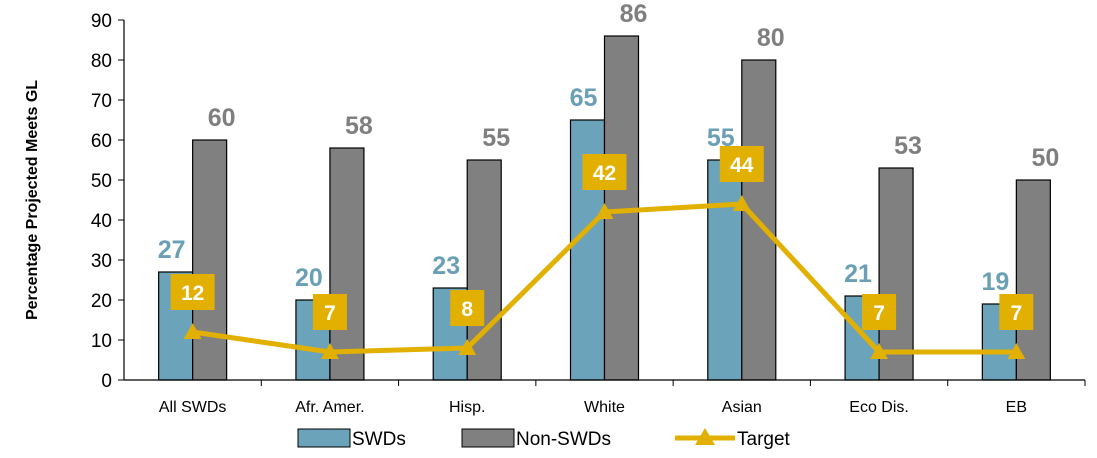  What do you see at coordinates (329, 407) in the screenshot?
I see `x-category-label: Afr. Amer.` at bounding box center [329, 407].